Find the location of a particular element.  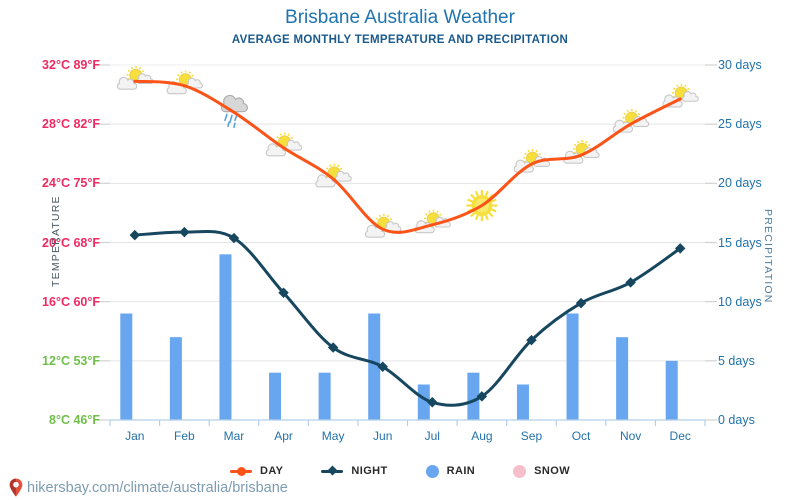

temp-tick-label: 12°C 53°F is located at coordinates (71, 360).